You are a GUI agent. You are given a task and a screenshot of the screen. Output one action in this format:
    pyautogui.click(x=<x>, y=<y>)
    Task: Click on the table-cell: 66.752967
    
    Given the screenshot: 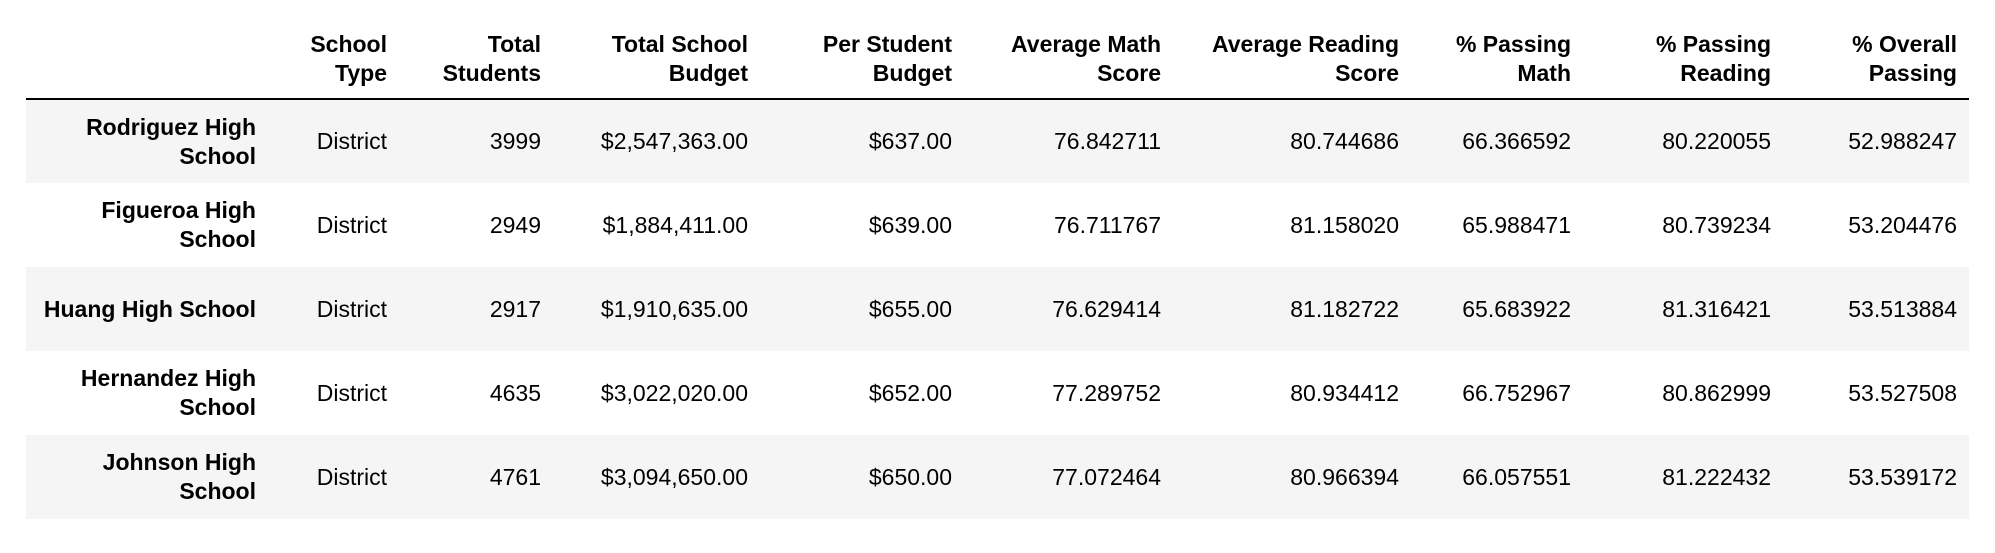 What is the action you would take?
    pyautogui.click(x=1516, y=392)
    